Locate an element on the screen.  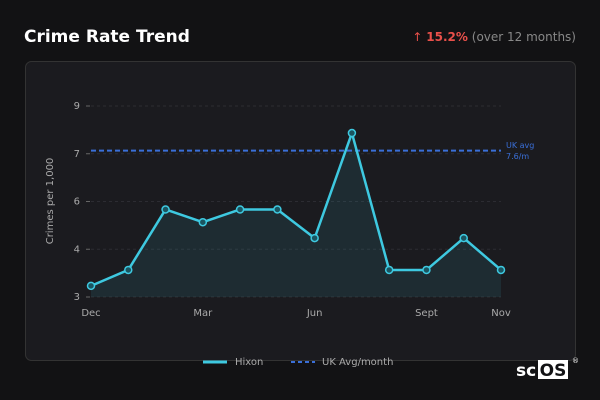
x-tick-label: Jun is located at coordinates (314, 313).